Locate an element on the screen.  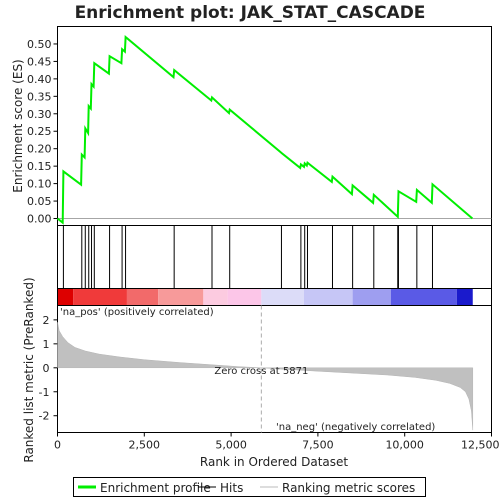
es-ylabel: Enrichment score (ES) is located at coordinates (18, 125).